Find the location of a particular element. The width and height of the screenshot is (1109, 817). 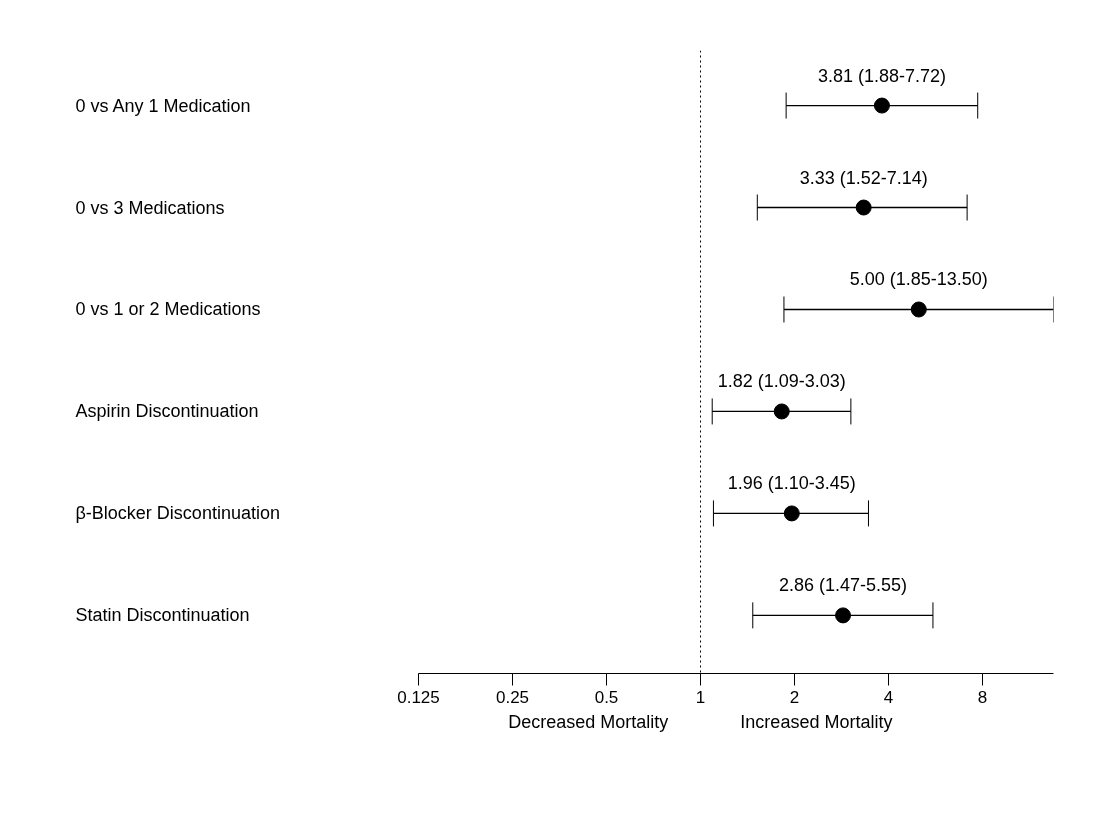

x-tick-label: 0.5 is located at coordinates (606, 697).